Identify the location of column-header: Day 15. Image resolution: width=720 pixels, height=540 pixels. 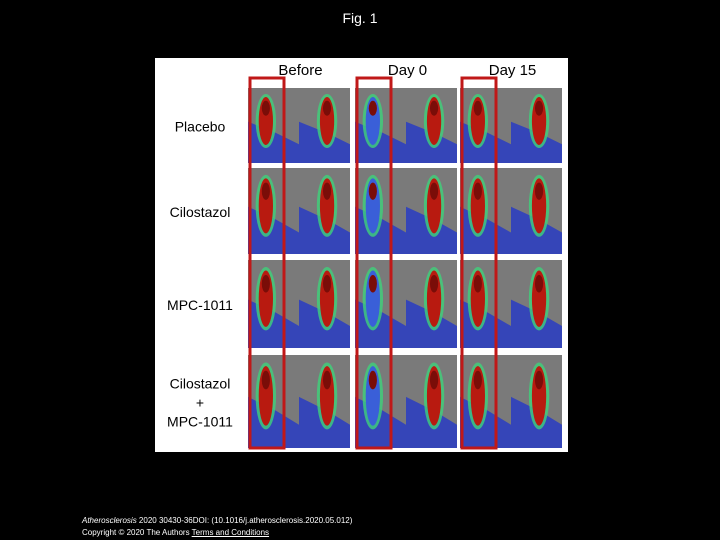
(513, 70).